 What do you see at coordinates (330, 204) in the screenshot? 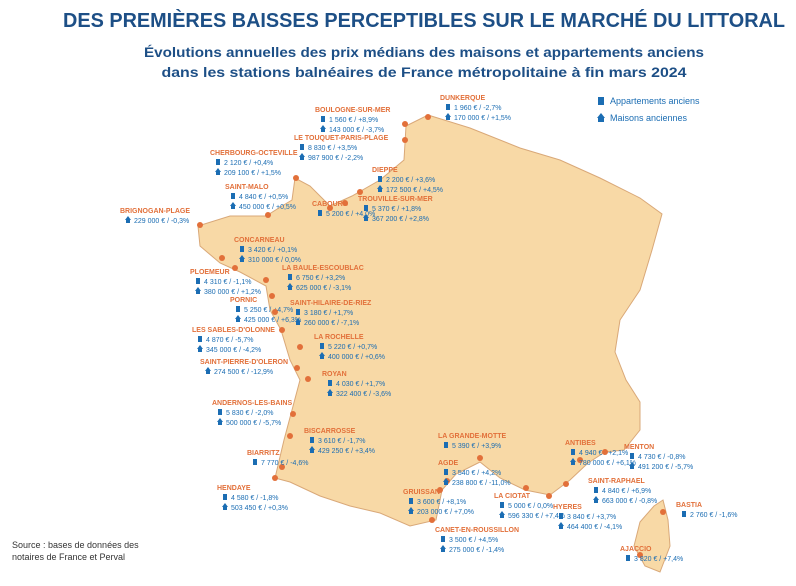
I see `station-name: CABOURG` at bounding box center [330, 204].